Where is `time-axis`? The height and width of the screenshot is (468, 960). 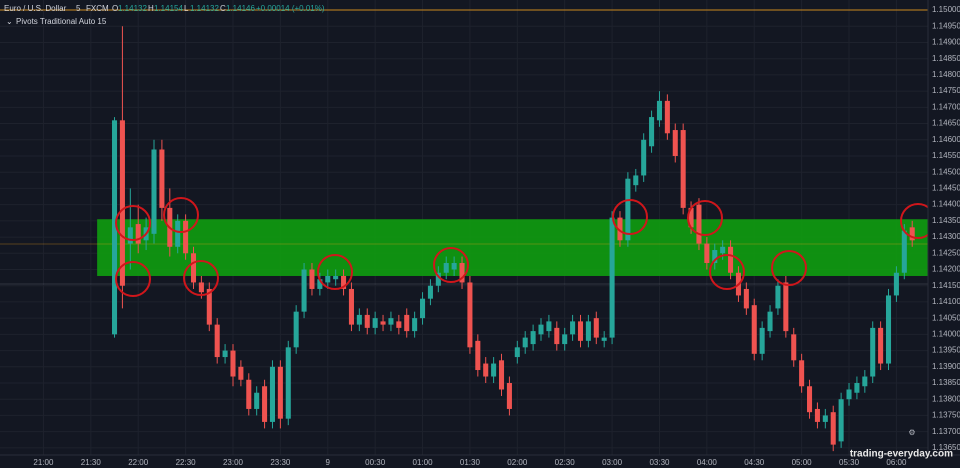 time-axis is located at coordinates (480, 461).